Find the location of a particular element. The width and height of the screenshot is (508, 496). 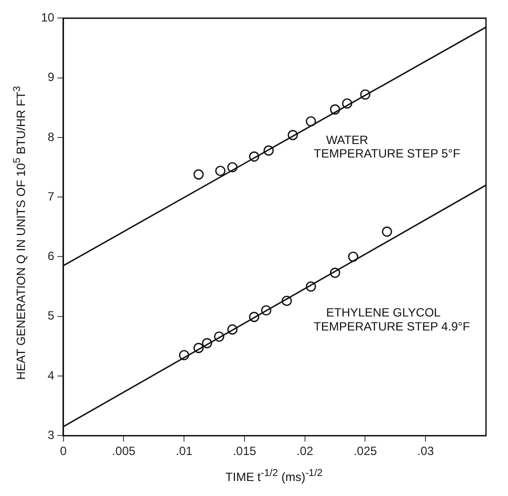

annotation: ETHYLENE GLYCOL is located at coordinates (383, 313).